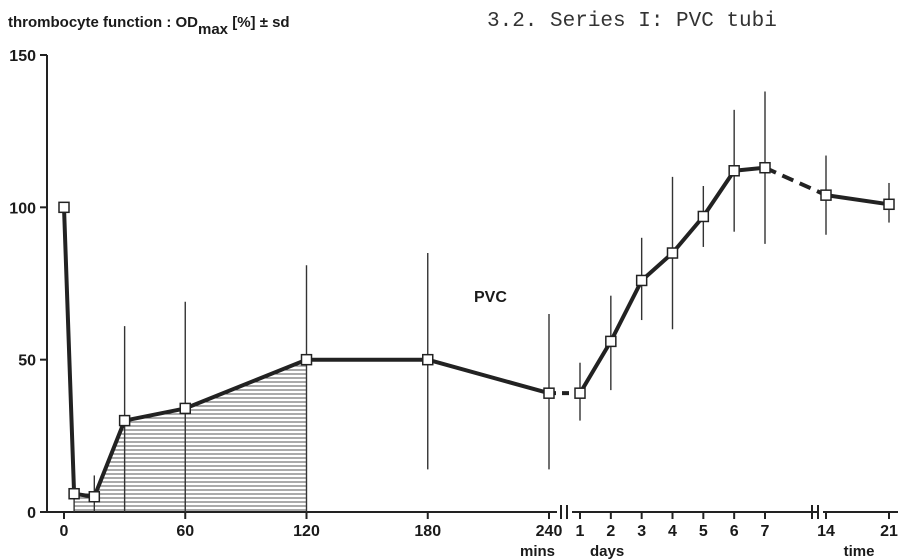 The image size is (898, 560). I want to click on x-tick-label: 1, so click(580, 531).